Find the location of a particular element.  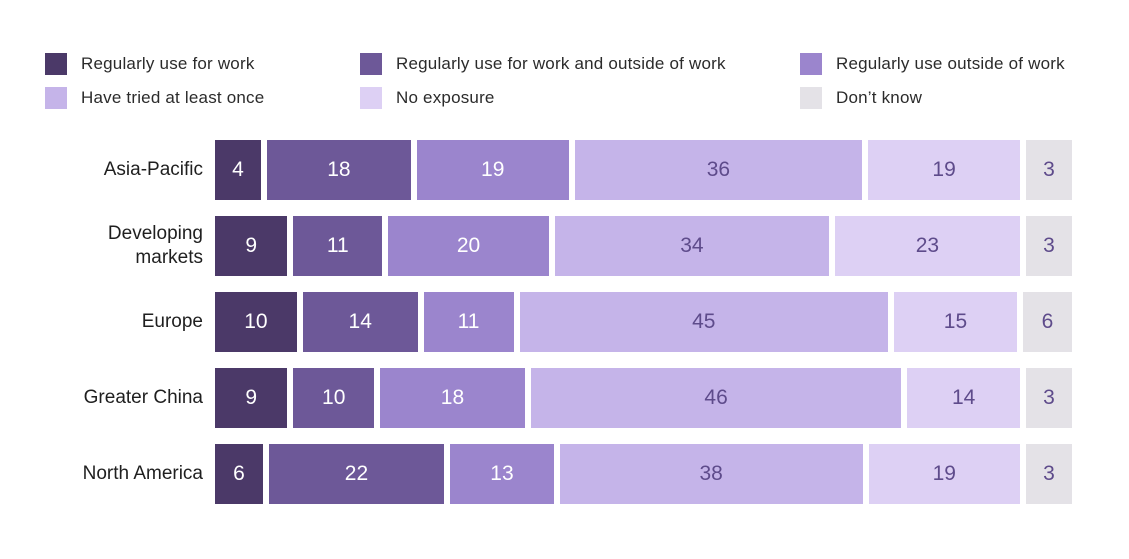

bar-value-label: 46 is located at coordinates (716, 397).